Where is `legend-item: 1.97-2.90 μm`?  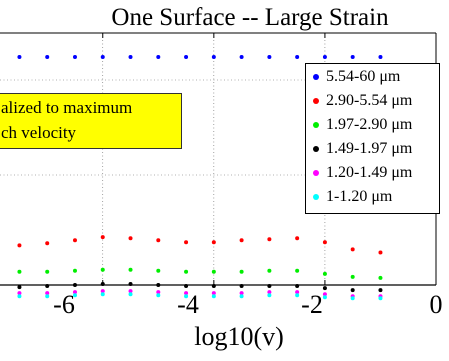
legend-item: 1.97-2.90 μm is located at coordinates (372, 125).